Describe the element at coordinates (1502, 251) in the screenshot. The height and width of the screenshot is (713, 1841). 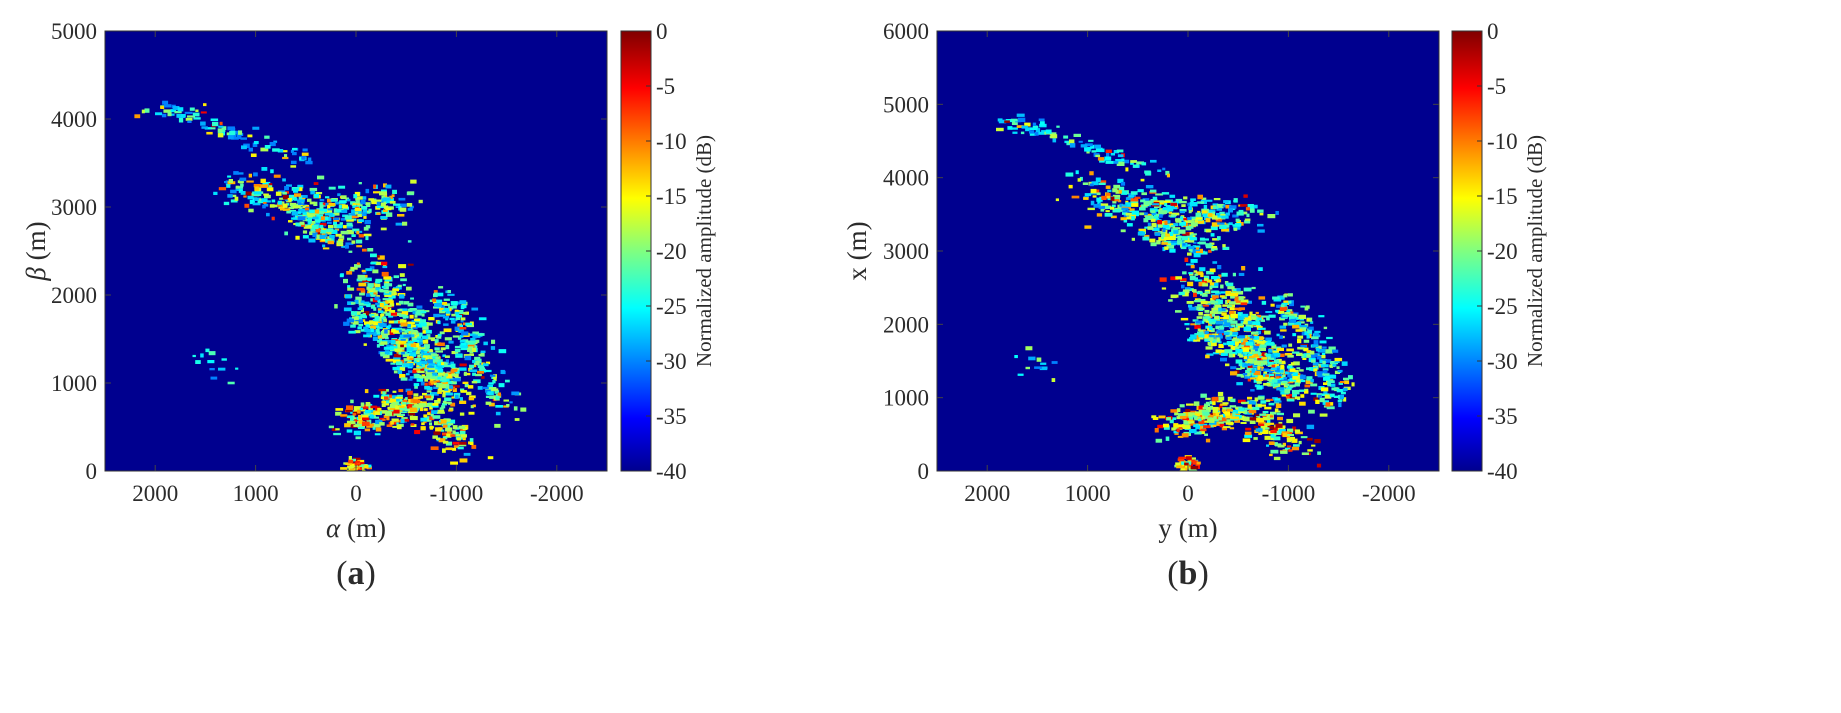
I see `colorbar-tick-label: -20` at that location.